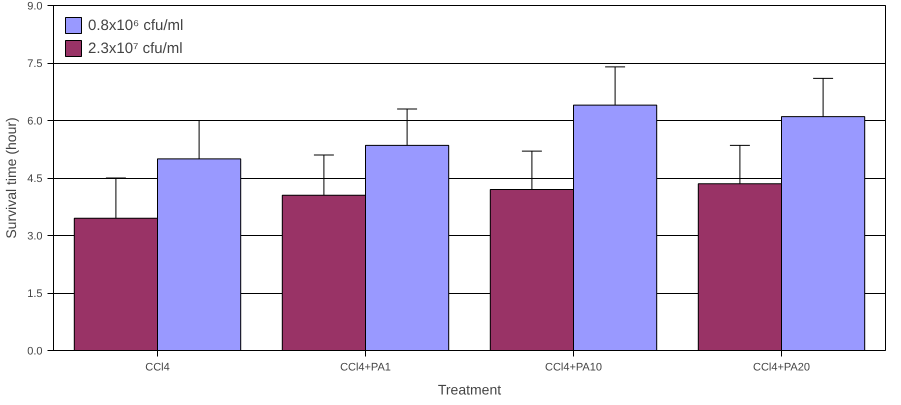 The height and width of the screenshot is (405, 901). What do you see at coordinates (135, 48) in the screenshot?
I see `legend-label: 2.3x10⁷ cfu/ml` at bounding box center [135, 48].